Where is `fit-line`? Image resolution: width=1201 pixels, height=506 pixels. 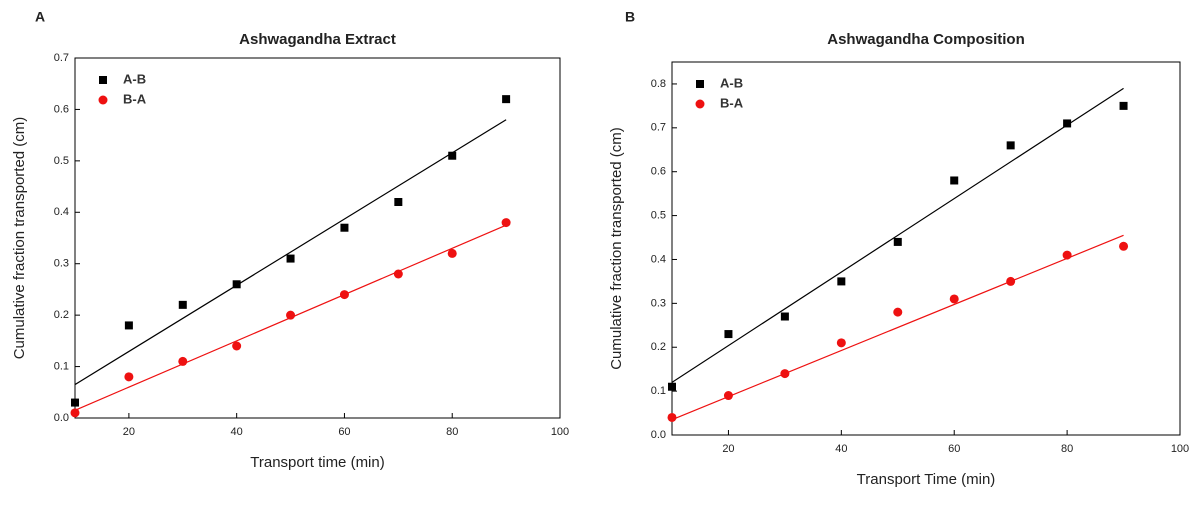 fit-line is located at coordinates (897, 327).